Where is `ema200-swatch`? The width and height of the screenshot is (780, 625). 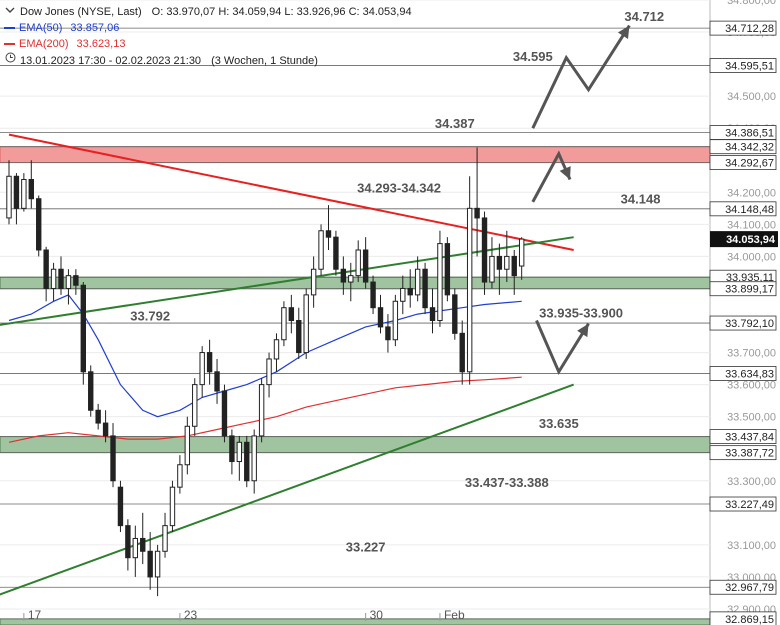
ema200-swatch is located at coordinates (9, 44).